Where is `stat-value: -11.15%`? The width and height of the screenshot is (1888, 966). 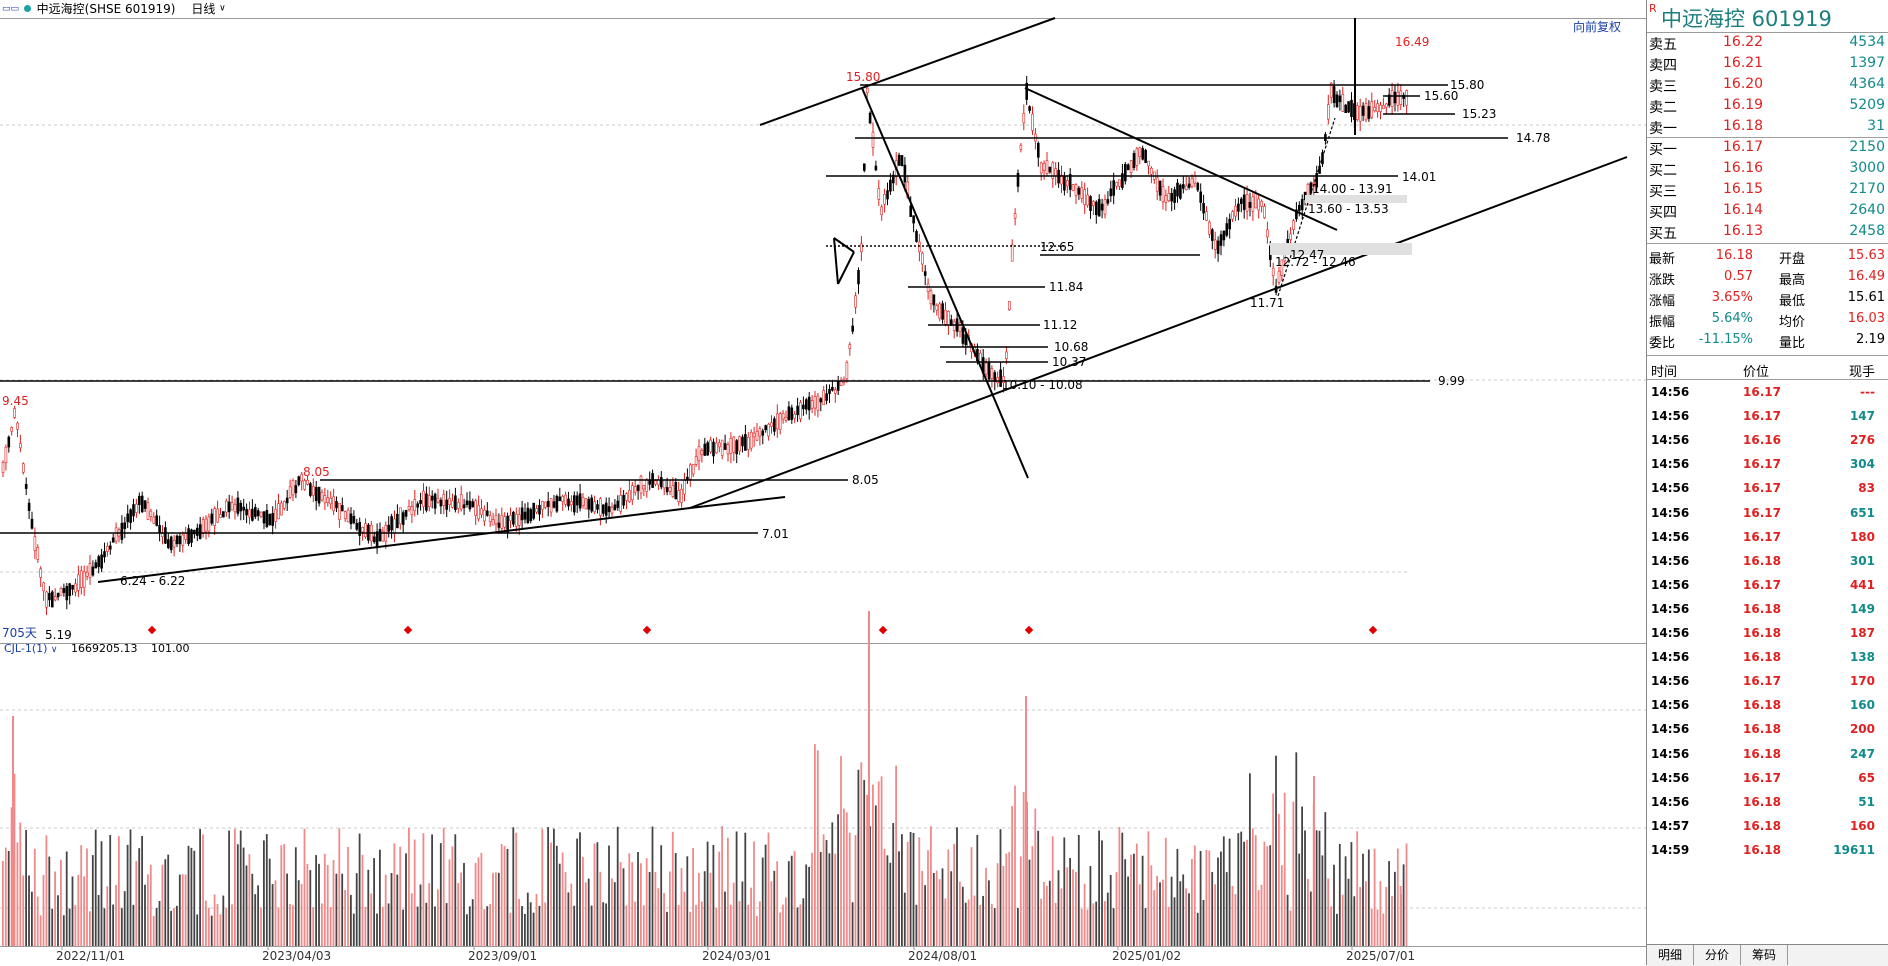
stat-value: -11.15% is located at coordinates (1725, 339).